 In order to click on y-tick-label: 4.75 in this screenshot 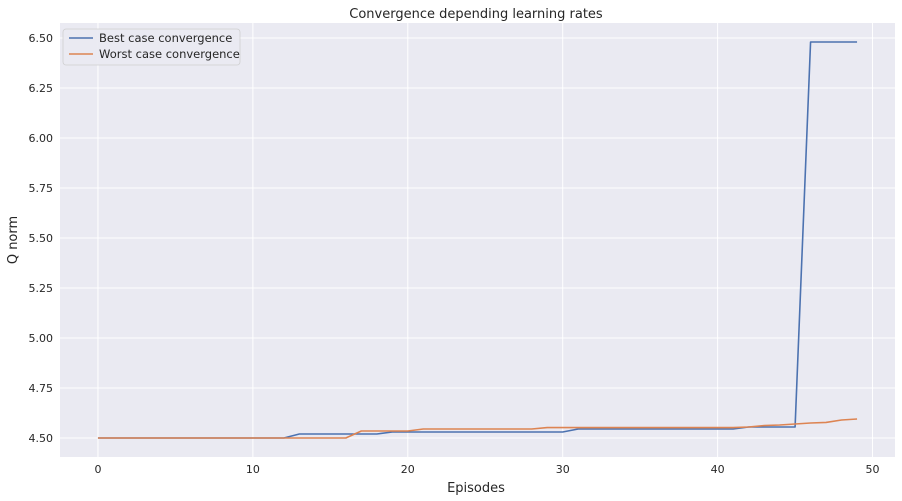, I will do `click(41, 388)`.